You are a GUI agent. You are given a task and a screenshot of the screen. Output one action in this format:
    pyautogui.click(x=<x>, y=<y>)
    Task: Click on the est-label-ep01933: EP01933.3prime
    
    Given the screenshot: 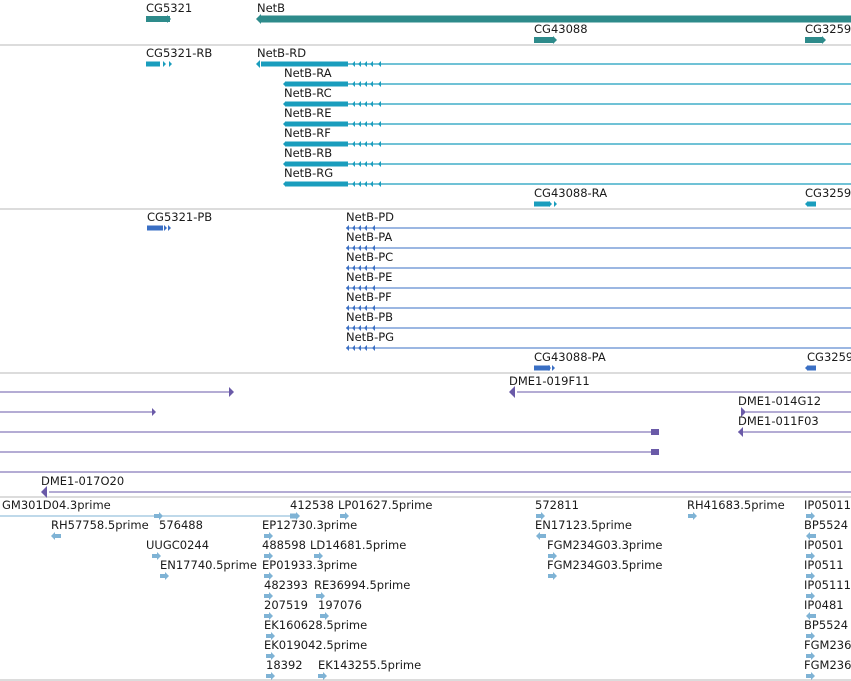 What is the action you would take?
    pyautogui.click(x=310, y=565)
    